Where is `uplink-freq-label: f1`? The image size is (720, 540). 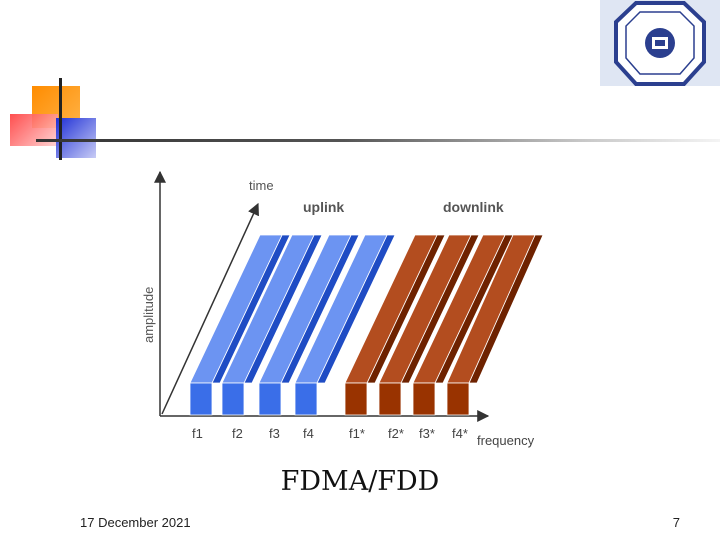 uplink-freq-label: f1 is located at coordinates (197, 433).